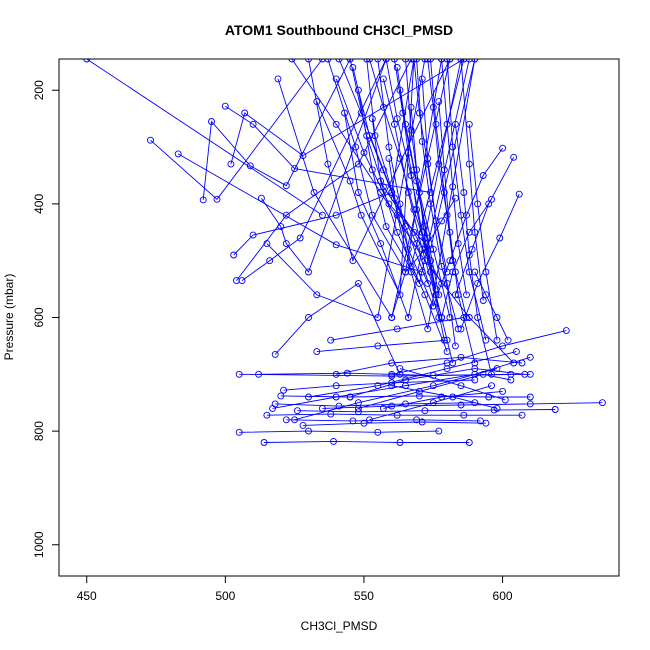 Image resolution: width=650 pixels, height=650 pixels. I want to click on y-tick-label: 600, so click(39, 317).